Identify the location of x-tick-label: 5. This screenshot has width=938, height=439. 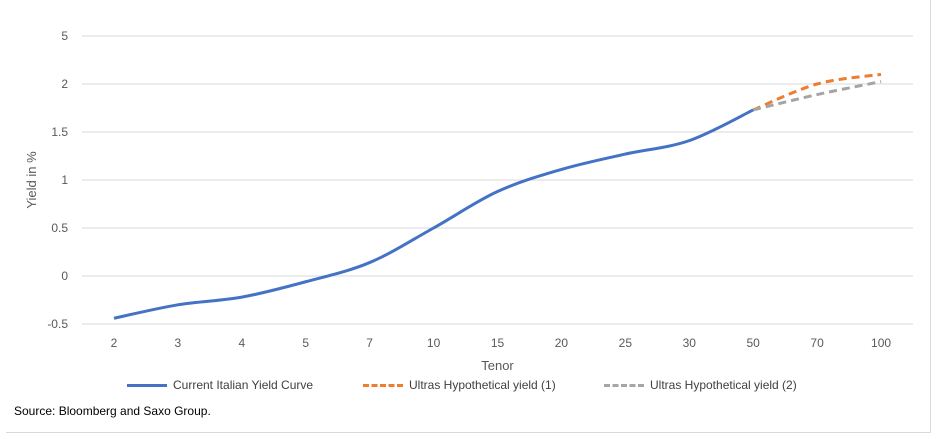
(305, 343).